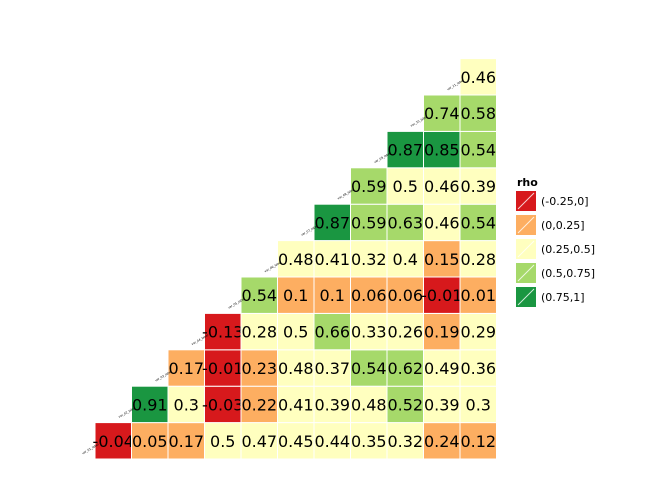  I want to click on cell-value-label: -0.13, so click(222, 332).